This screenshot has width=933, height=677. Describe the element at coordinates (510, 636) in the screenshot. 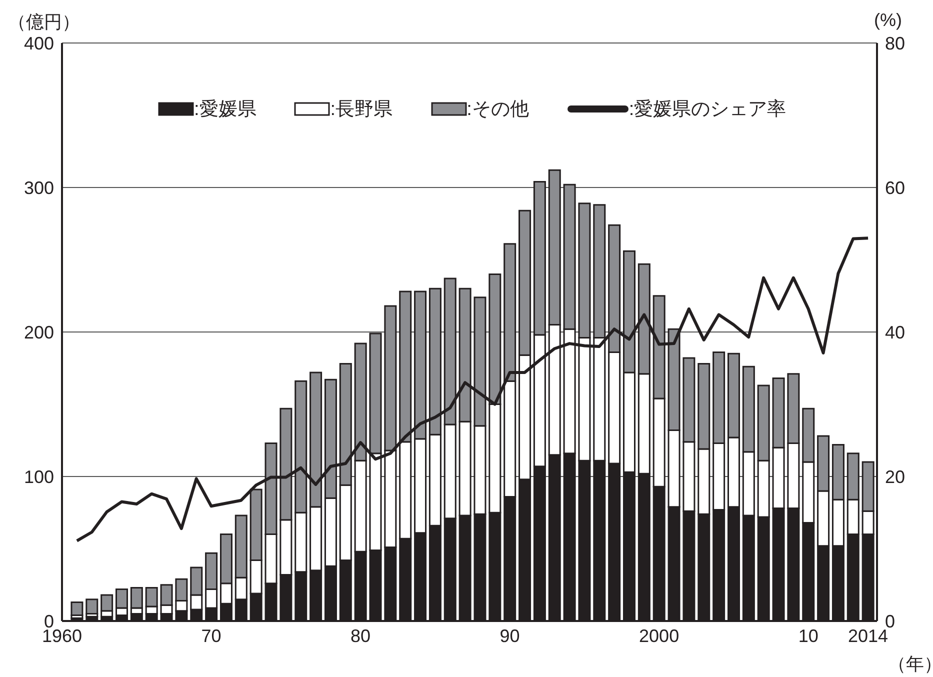

I see `x-tick-label: 90` at that location.